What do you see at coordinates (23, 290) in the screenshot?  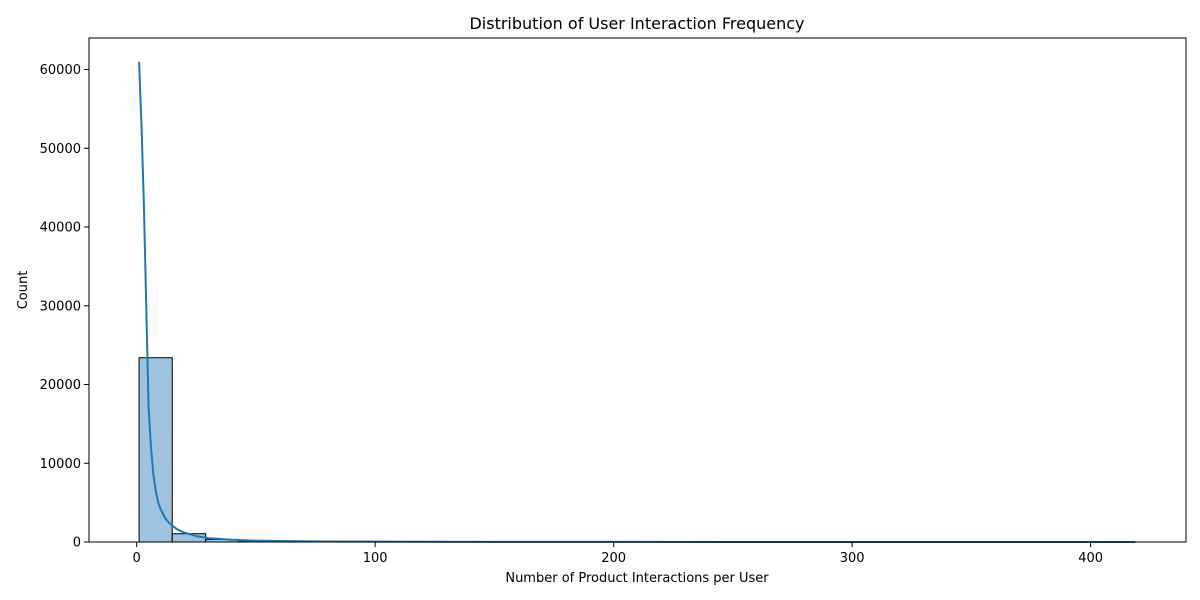 I see `y-axis-label: Count` at bounding box center [23, 290].